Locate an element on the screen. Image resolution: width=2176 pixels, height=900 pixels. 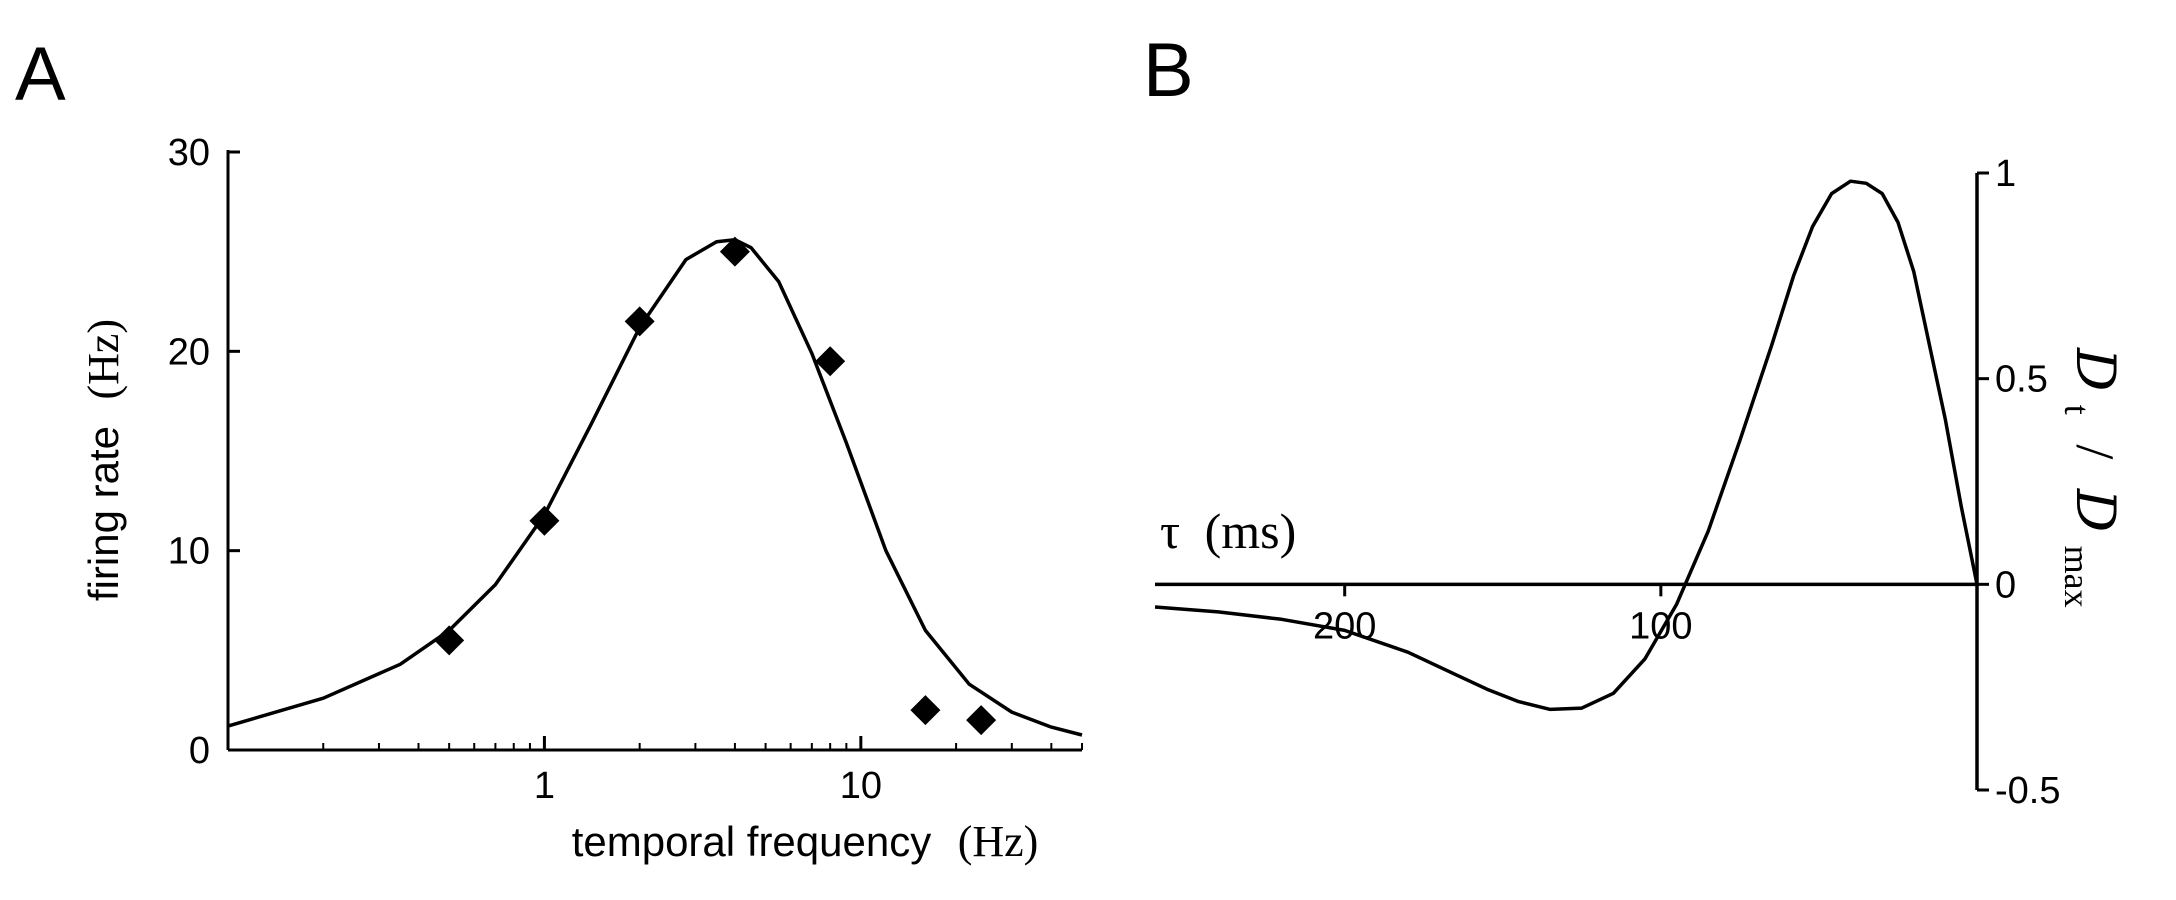
panel-b-y-tick-label: 0.5 is located at coordinates (2021, 380).